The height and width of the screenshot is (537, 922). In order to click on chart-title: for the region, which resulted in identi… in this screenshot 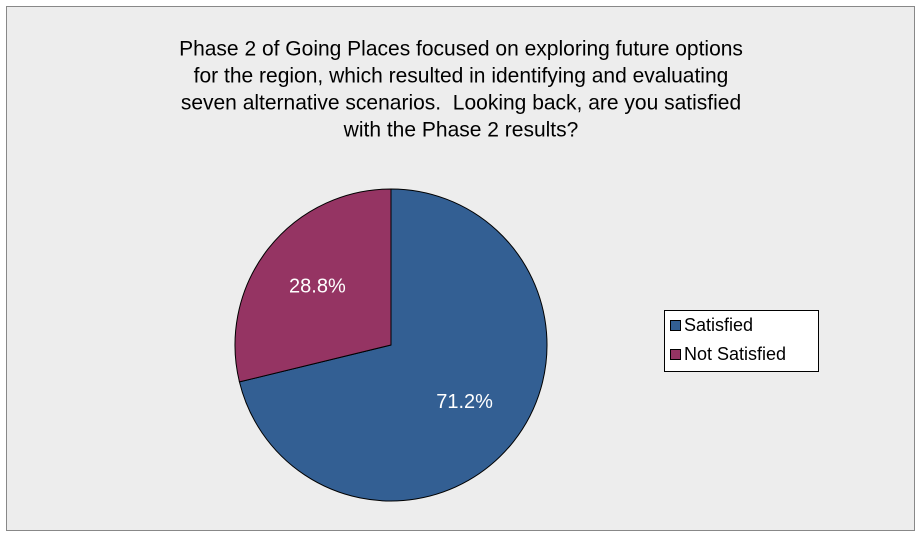, I will do `click(461, 76)`.